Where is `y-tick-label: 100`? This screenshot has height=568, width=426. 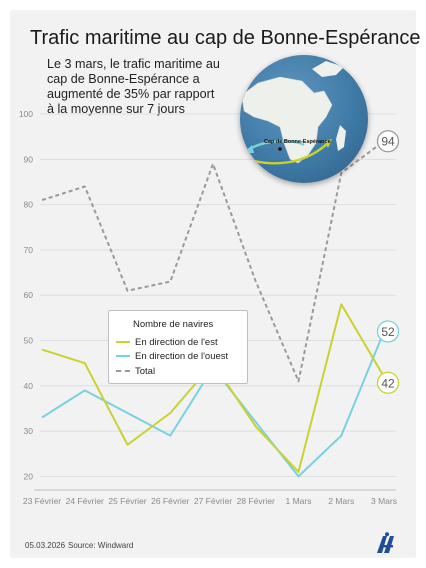
y-tick-label: 100 is located at coordinates (26, 114).